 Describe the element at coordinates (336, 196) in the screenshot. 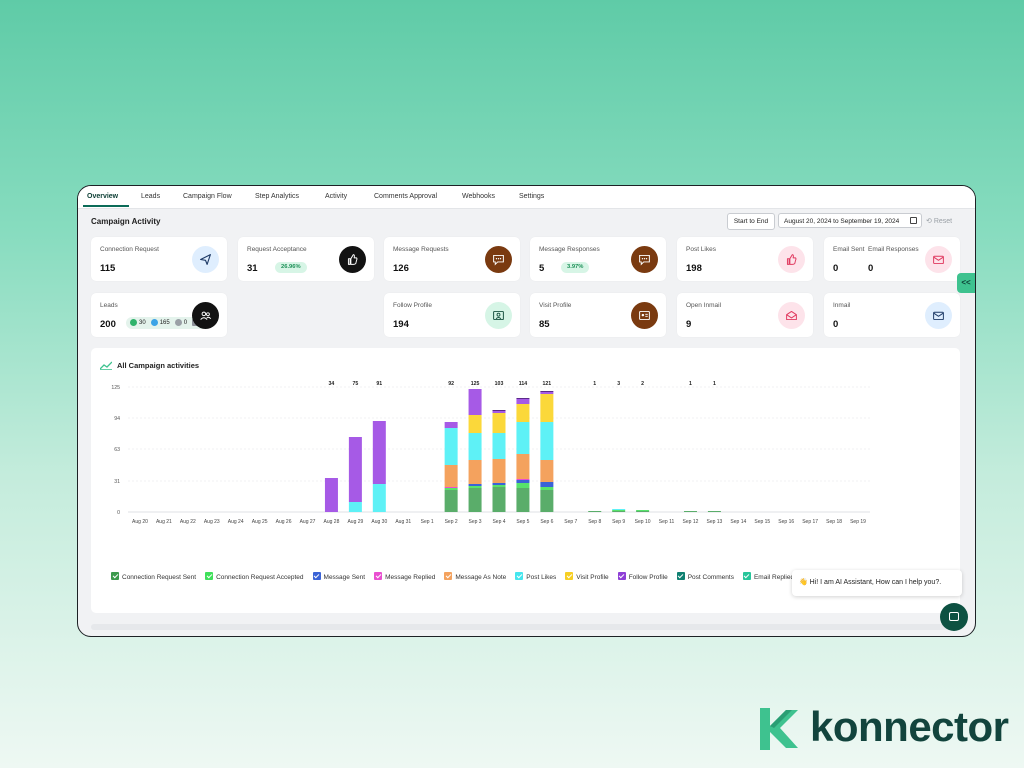

I see `tab-activity: Activity` at that location.